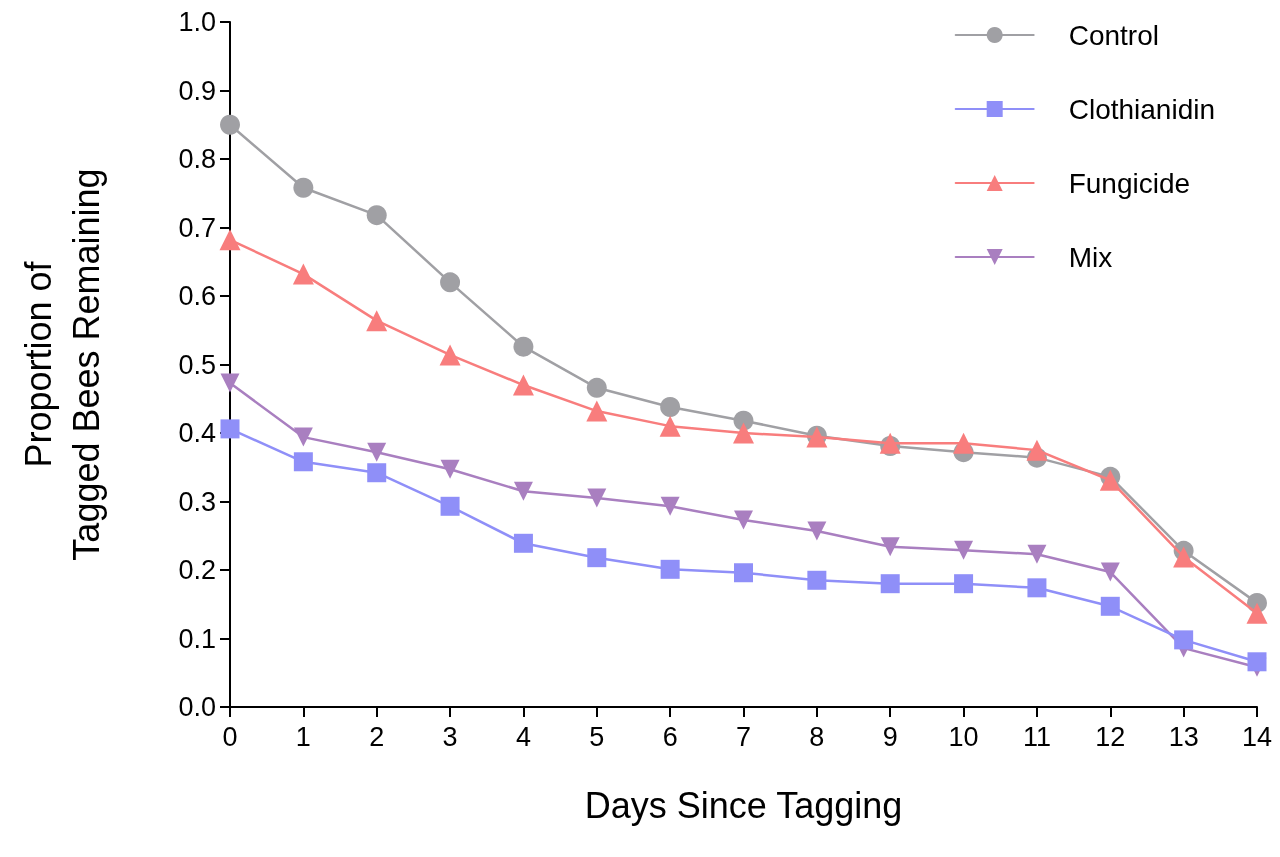  What do you see at coordinates (1036, 736) in the screenshot?
I see `x-tick-label: 11` at bounding box center [1036, 736].